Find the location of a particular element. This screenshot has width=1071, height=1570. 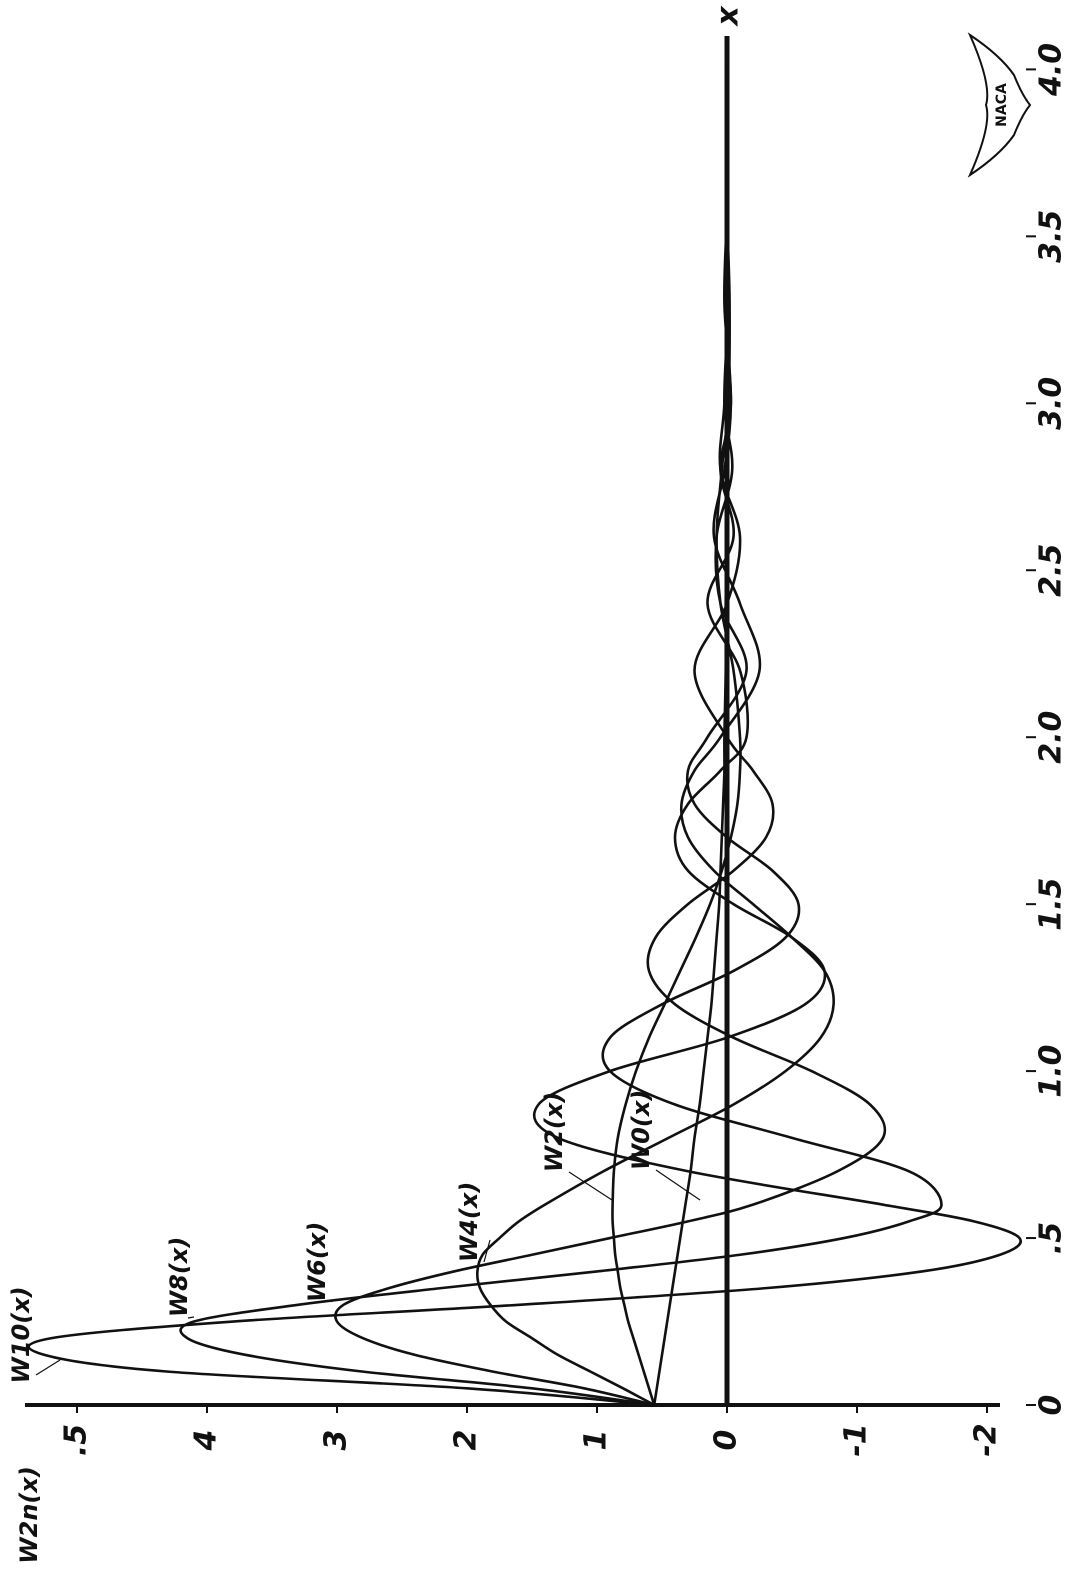

logo-text: NACA is located at coordinates (1002, 105).